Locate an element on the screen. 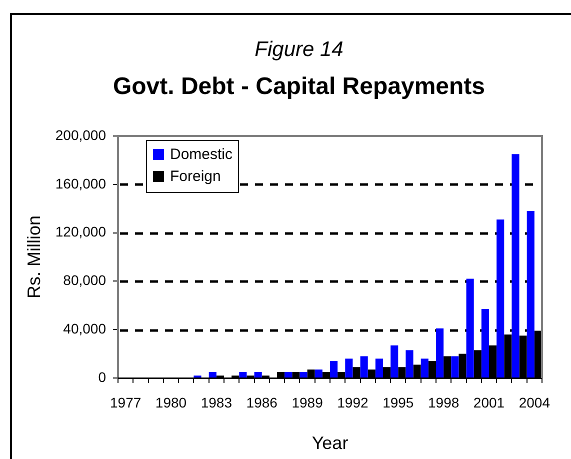  x-axis-title: Year is located at coordinates (330, 443).